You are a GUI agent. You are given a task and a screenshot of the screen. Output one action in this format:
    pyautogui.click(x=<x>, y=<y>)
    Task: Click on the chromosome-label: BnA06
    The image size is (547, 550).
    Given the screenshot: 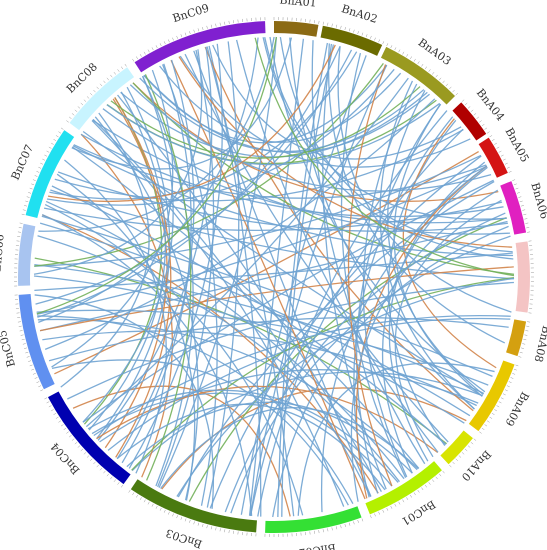 What is the action you would take?
    pyautogui.click(x=537, y=200)
    